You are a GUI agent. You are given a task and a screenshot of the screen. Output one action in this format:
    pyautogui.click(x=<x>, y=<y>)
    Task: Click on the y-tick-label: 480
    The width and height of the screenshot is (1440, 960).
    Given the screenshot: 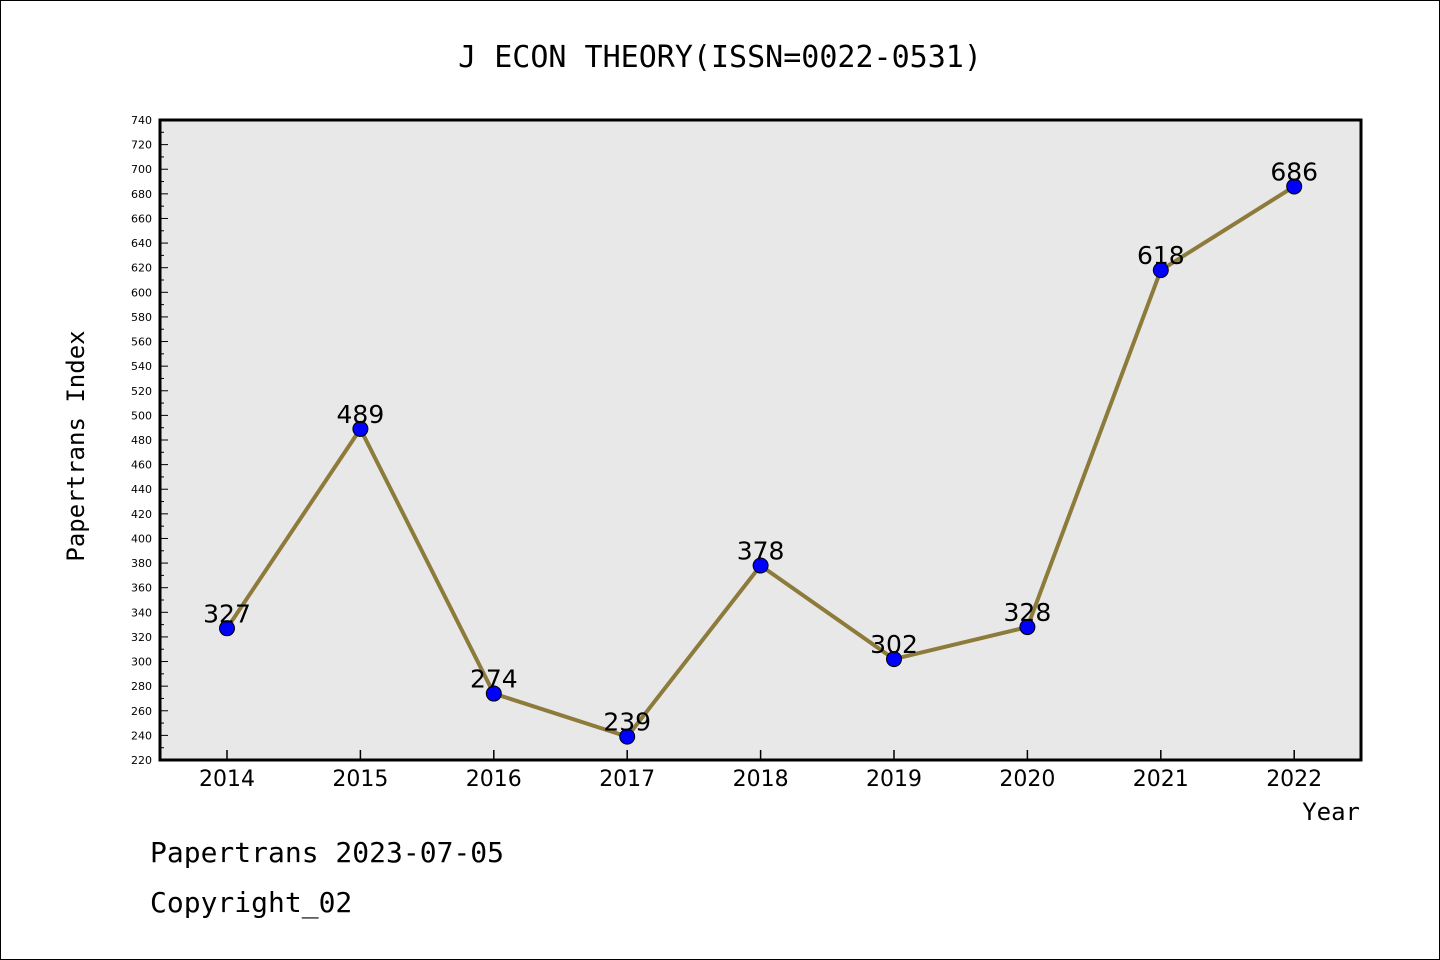 What is the action you would take?
    pyautogui.click(x=141, y=440)
    